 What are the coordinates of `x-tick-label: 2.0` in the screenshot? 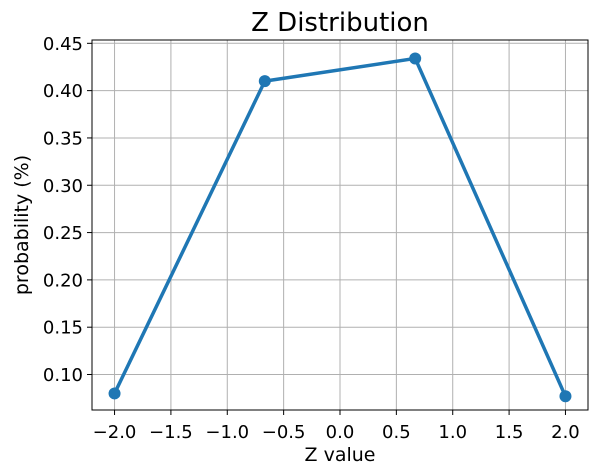 It's located at (565, 432).